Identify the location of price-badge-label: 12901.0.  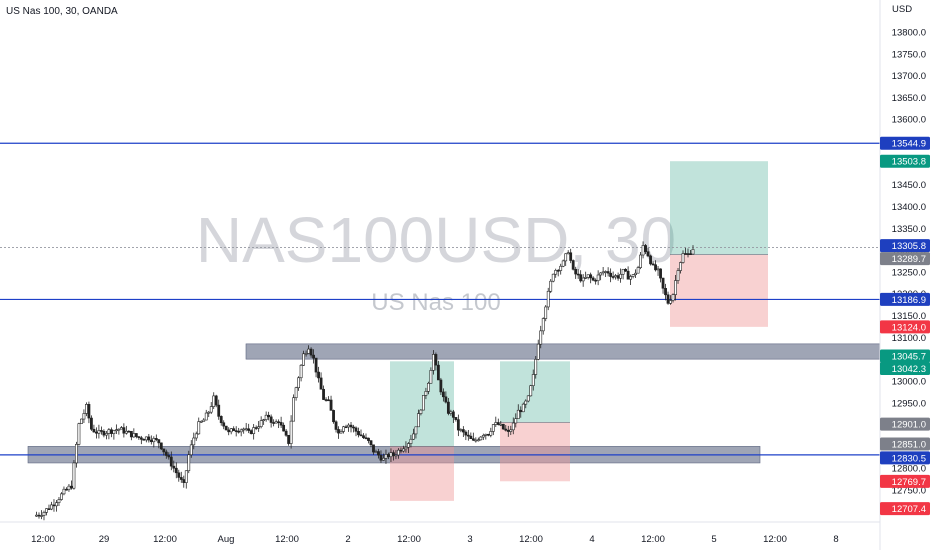
(909, 425).